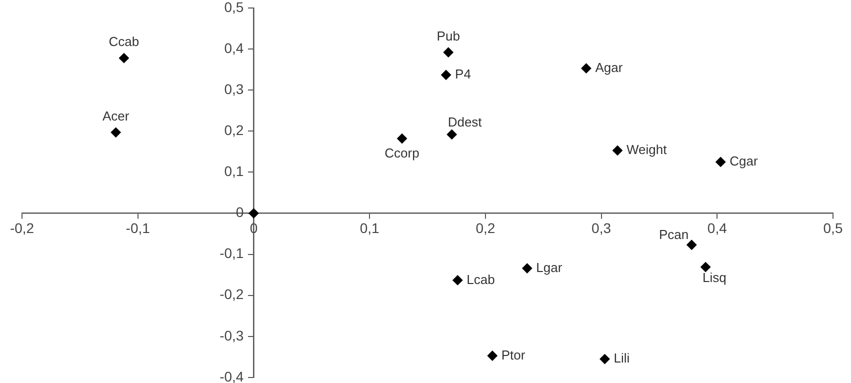 This screenshot has width=851, height=383. I want to click on annotation: Weight, so click(647, 150).